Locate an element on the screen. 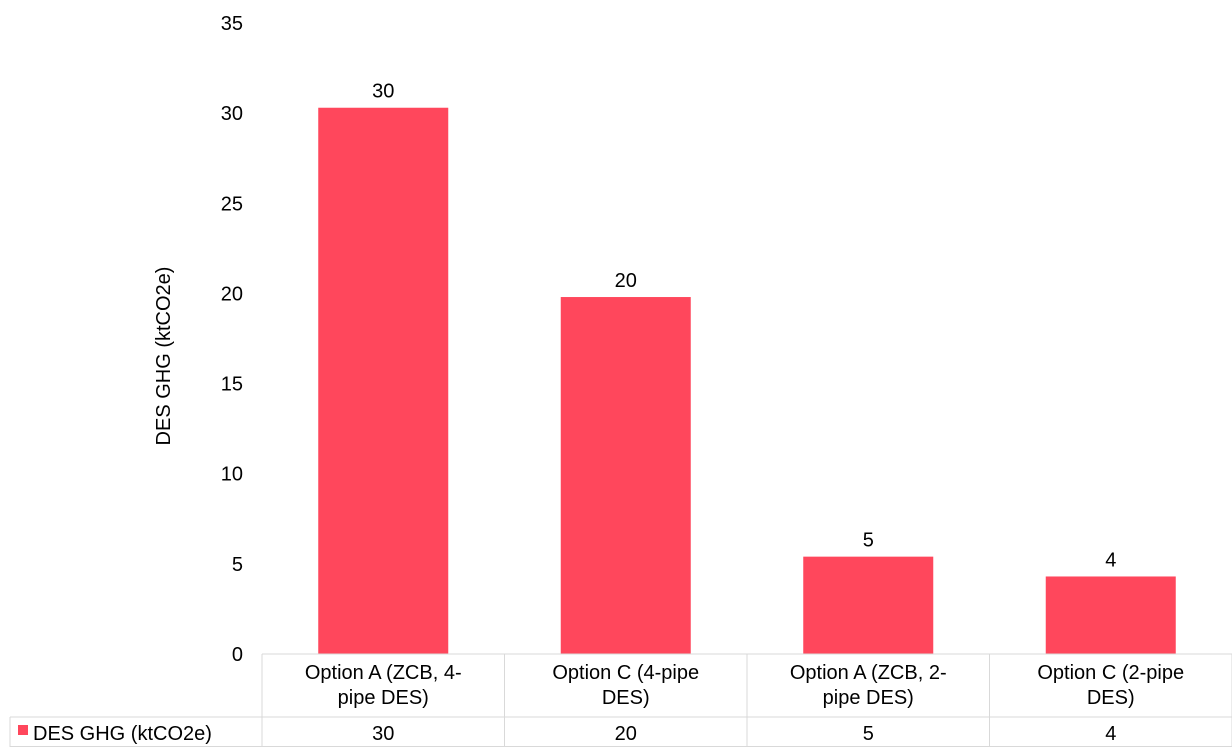  data-table-values: 30 20 5 4 is located at coordinates (744, 734).